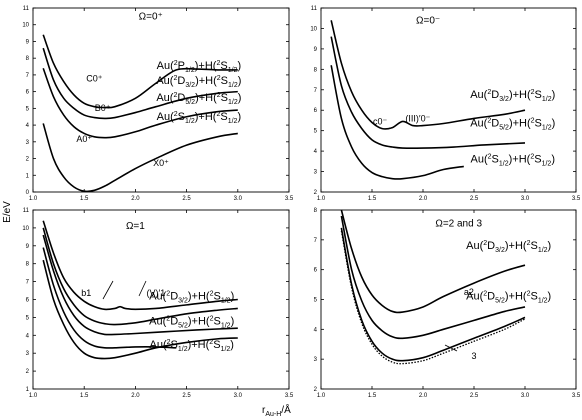  What do you see at coordinates (264, 410) in the screenshot?
I see `x-axis-label-r: r` at bounding box center [264, 410].